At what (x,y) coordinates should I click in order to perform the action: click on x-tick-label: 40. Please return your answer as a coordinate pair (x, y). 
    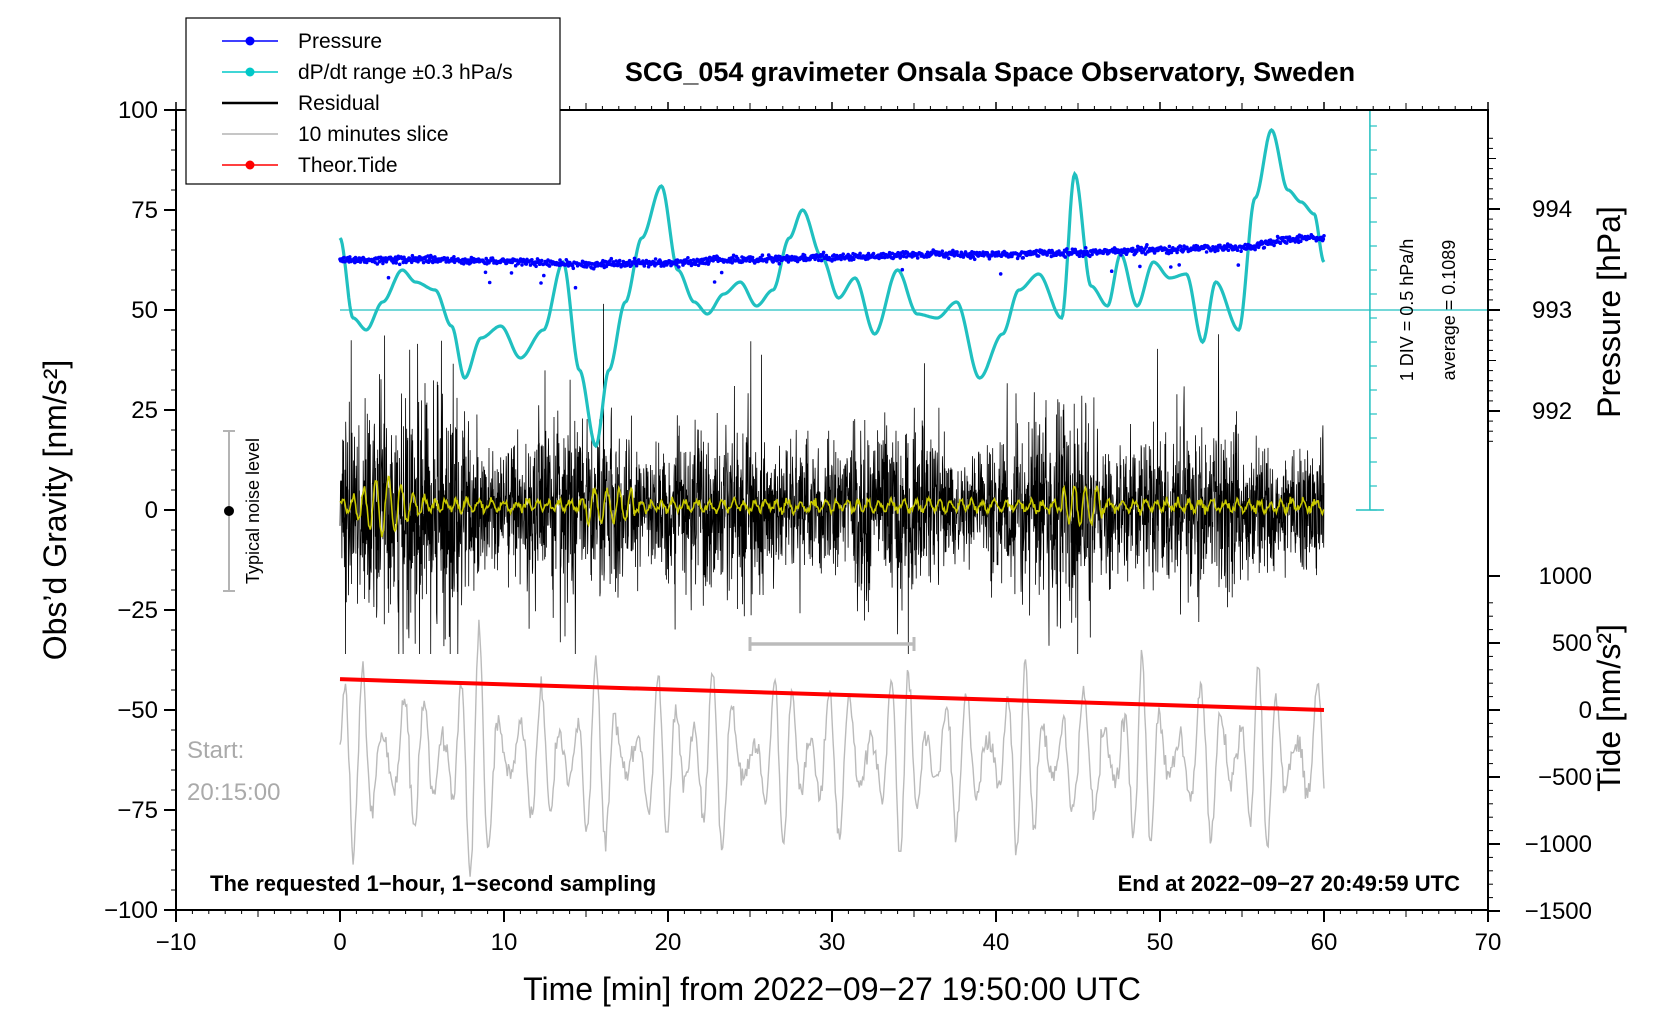
    Looking at the image, I should click on (996, 942).